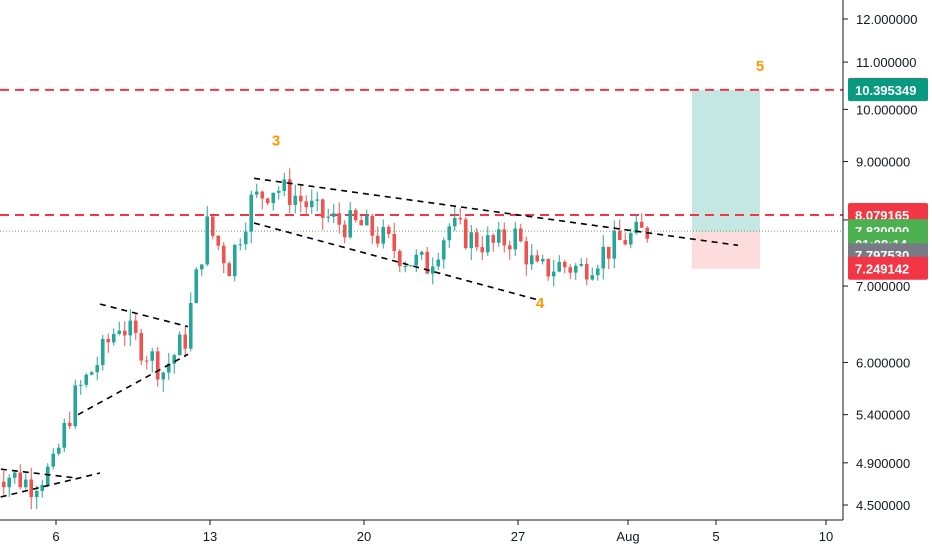 The width and height of the screenshot is (932, 550). I want to click on y-tick-label: 6.000000, so click(883, 362).